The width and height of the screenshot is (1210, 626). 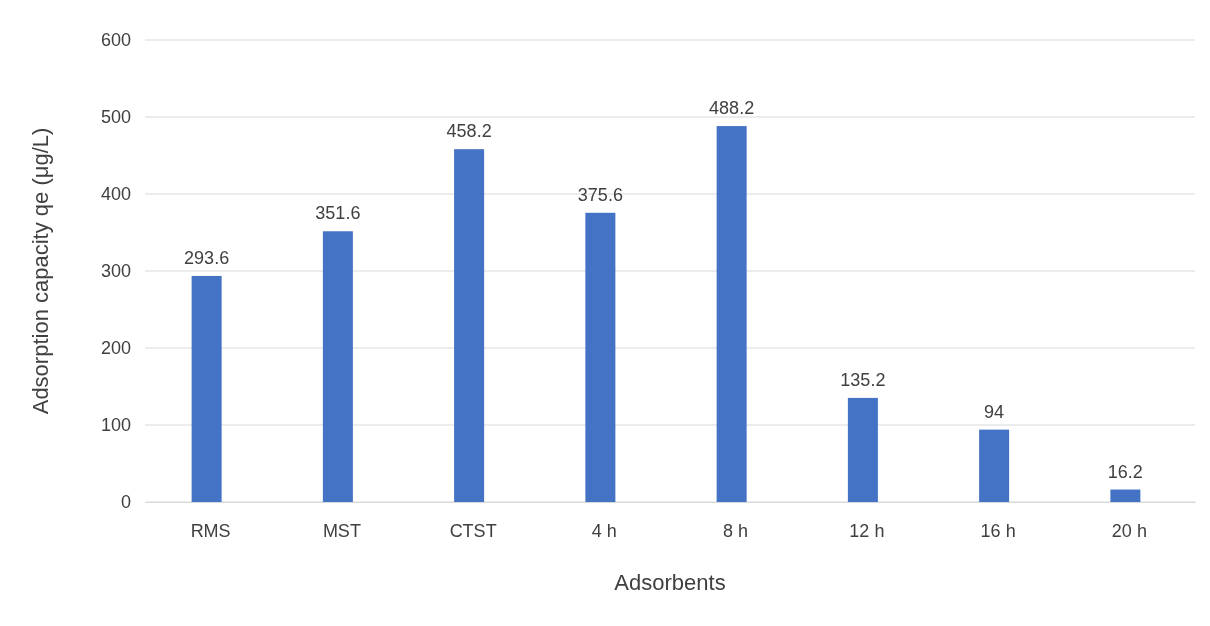 What do you see at coordinates (1129, 530) in the screenshot?
I see `x-tick-label: 20 h` at bounding box center [1129, 530].